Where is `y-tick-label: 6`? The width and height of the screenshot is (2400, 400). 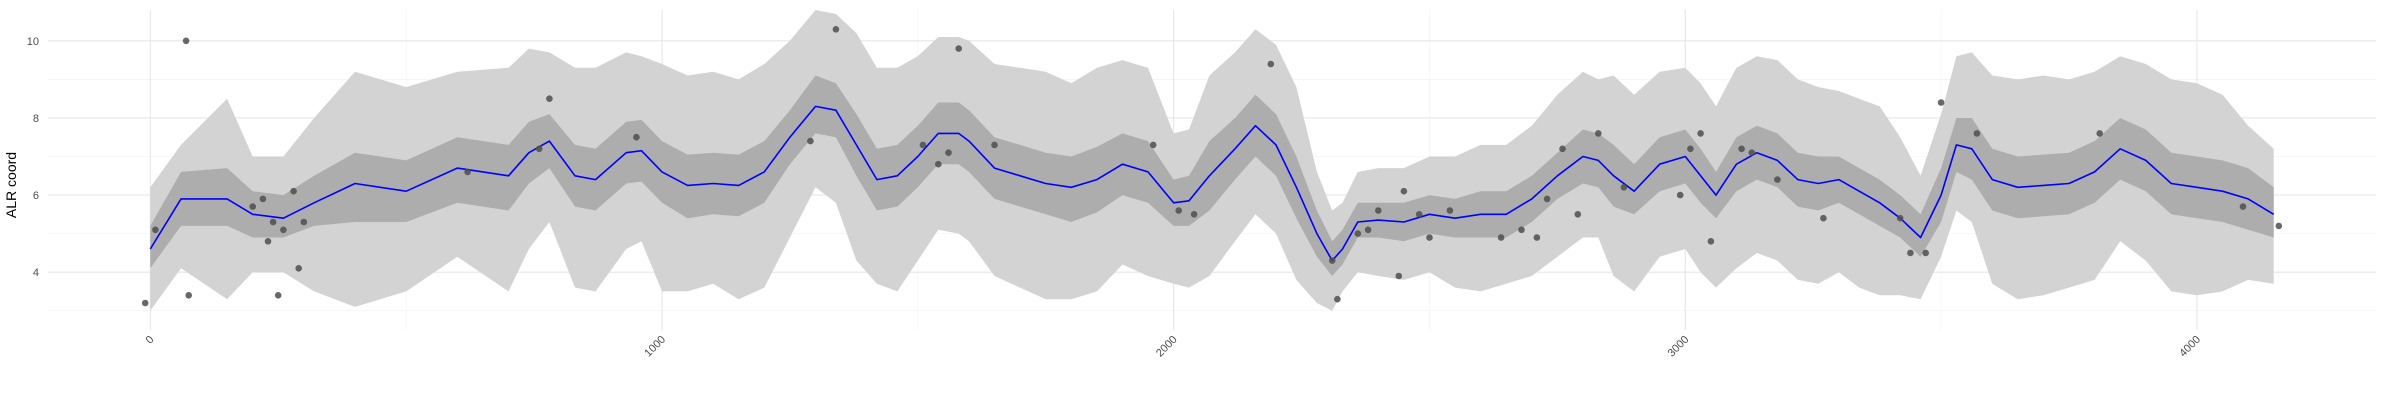 y-tick-label: 6 is located at coordinates (36, 196).